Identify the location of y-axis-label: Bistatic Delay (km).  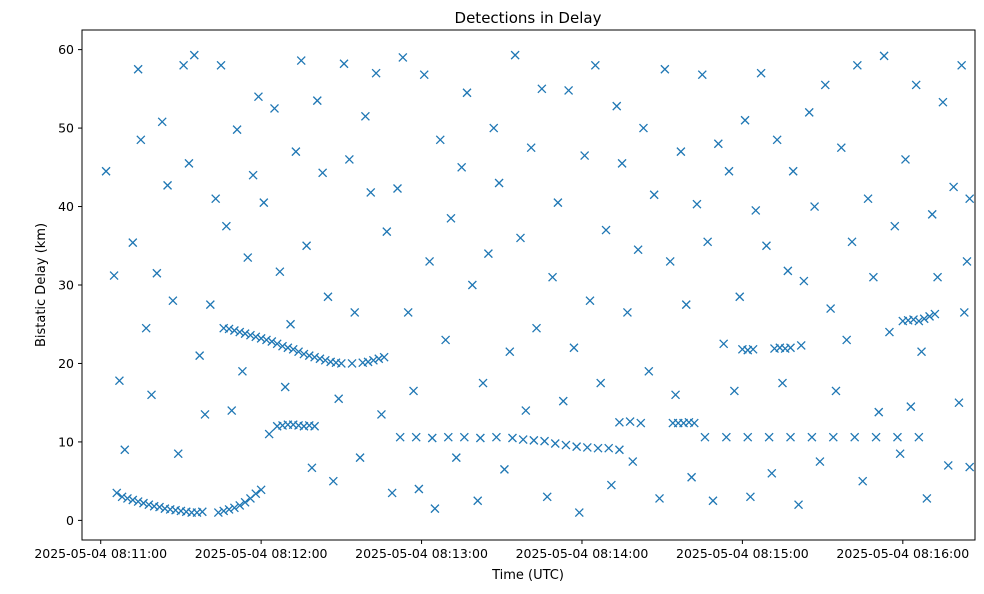
(41, 285).